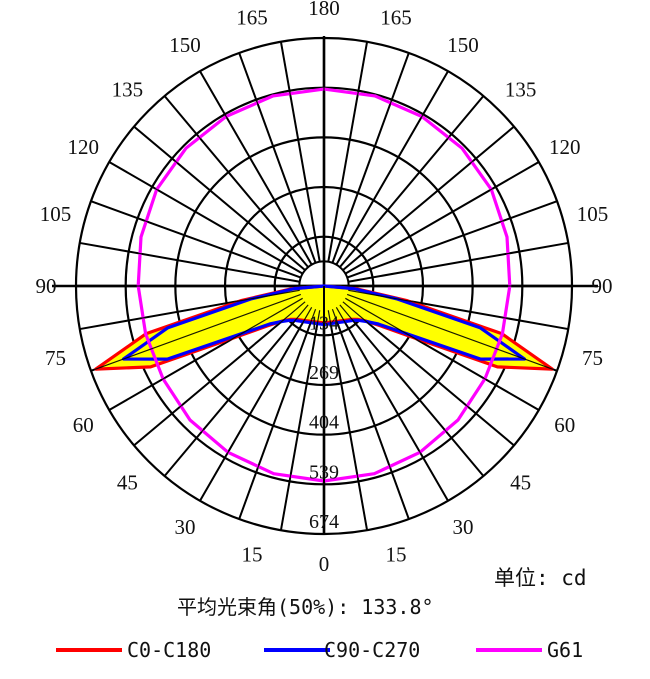 Image resolution: width=650 pixels, height=679 pixels. What do you see at coordinates (372, 650) in the screenshot?
I see `legend-label-c90-c270: C90-C270` at bounding box center [372, 650].